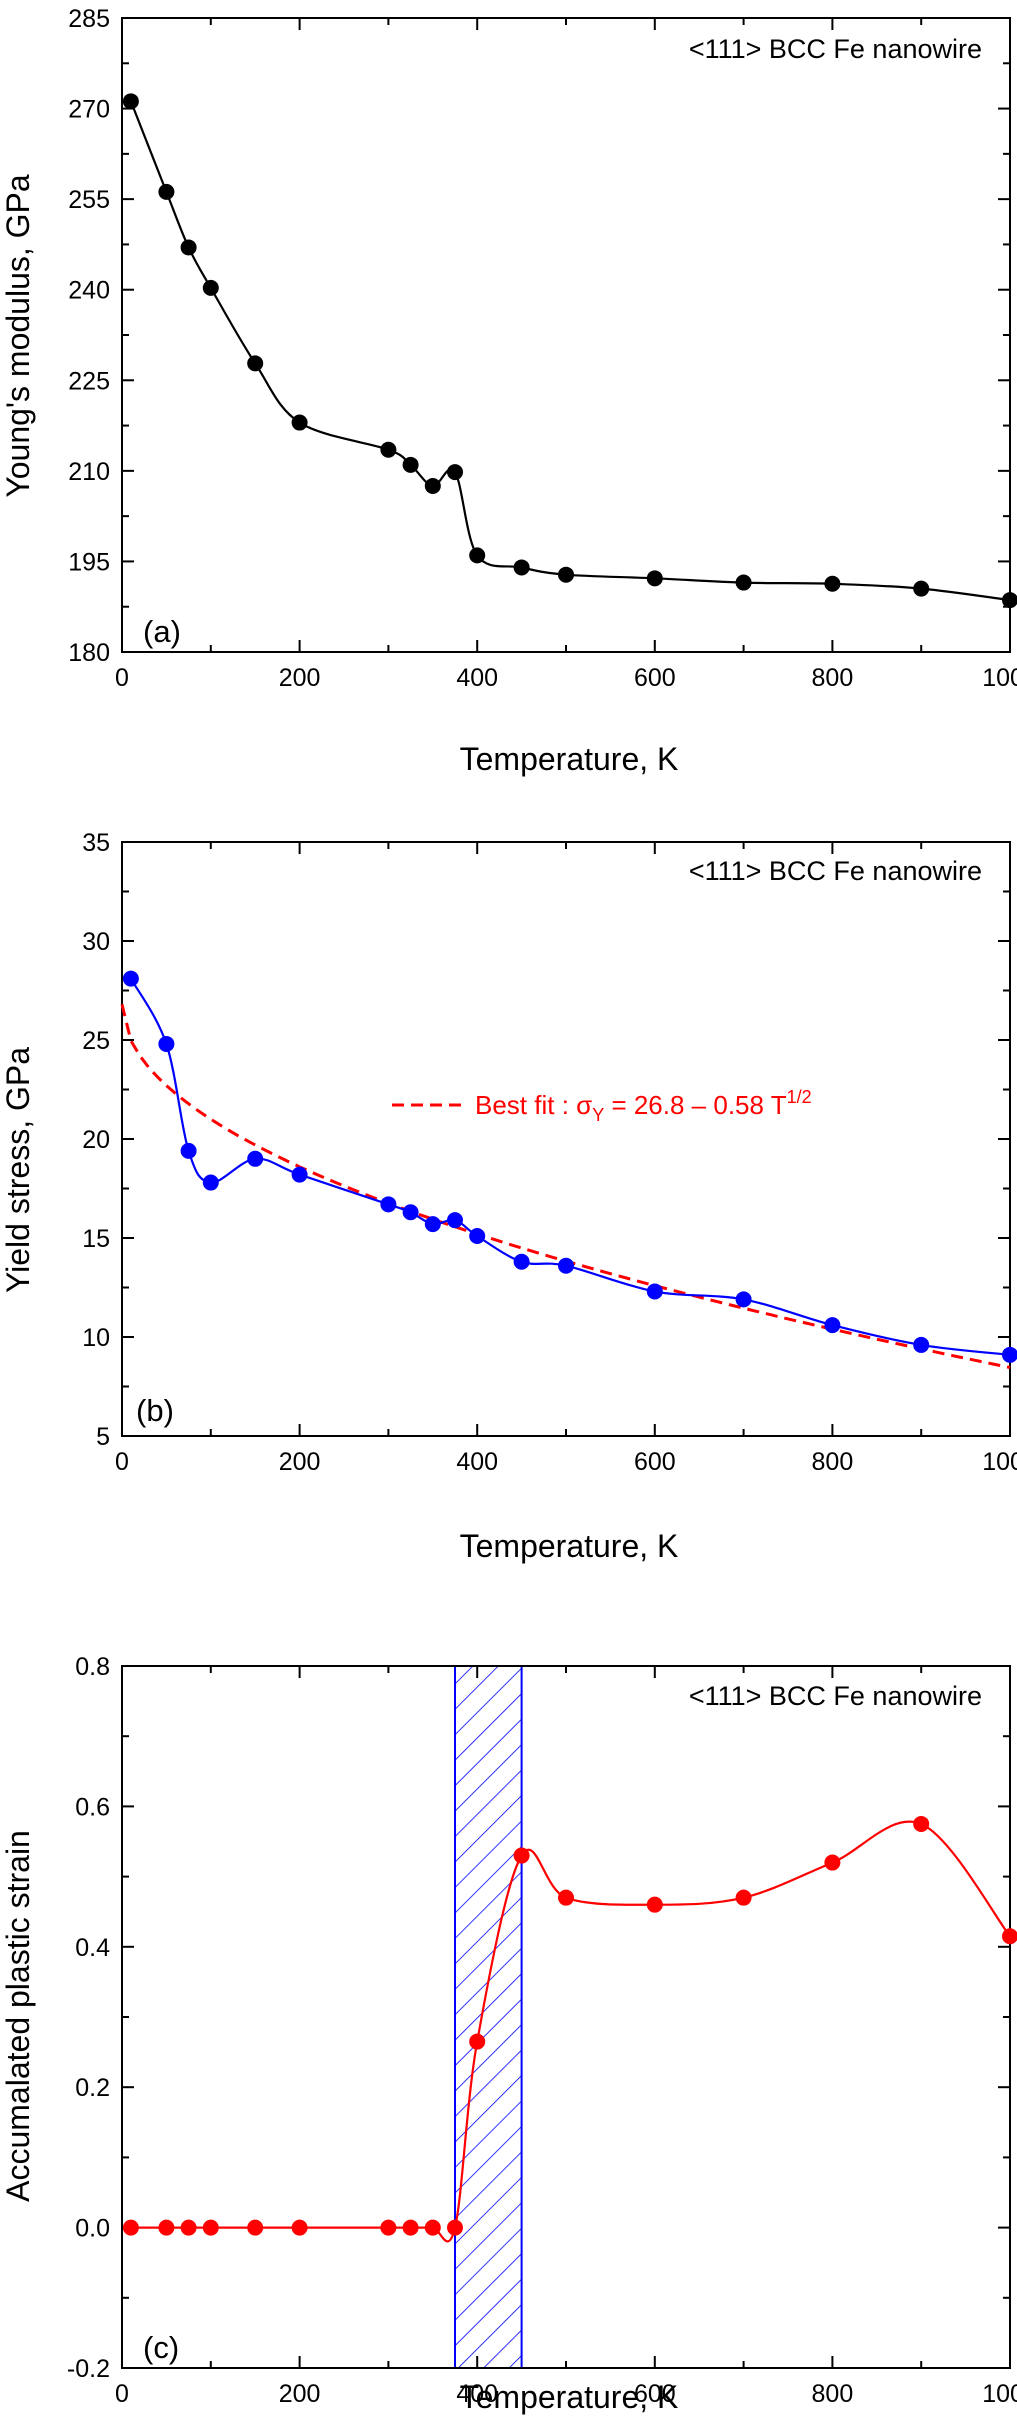 The image size is (1017, 2418). What do you see at coordinates (92, 2088) in the screenshot?
I see `y-tick-label: 0.2` at bounding box center [92, 2088].